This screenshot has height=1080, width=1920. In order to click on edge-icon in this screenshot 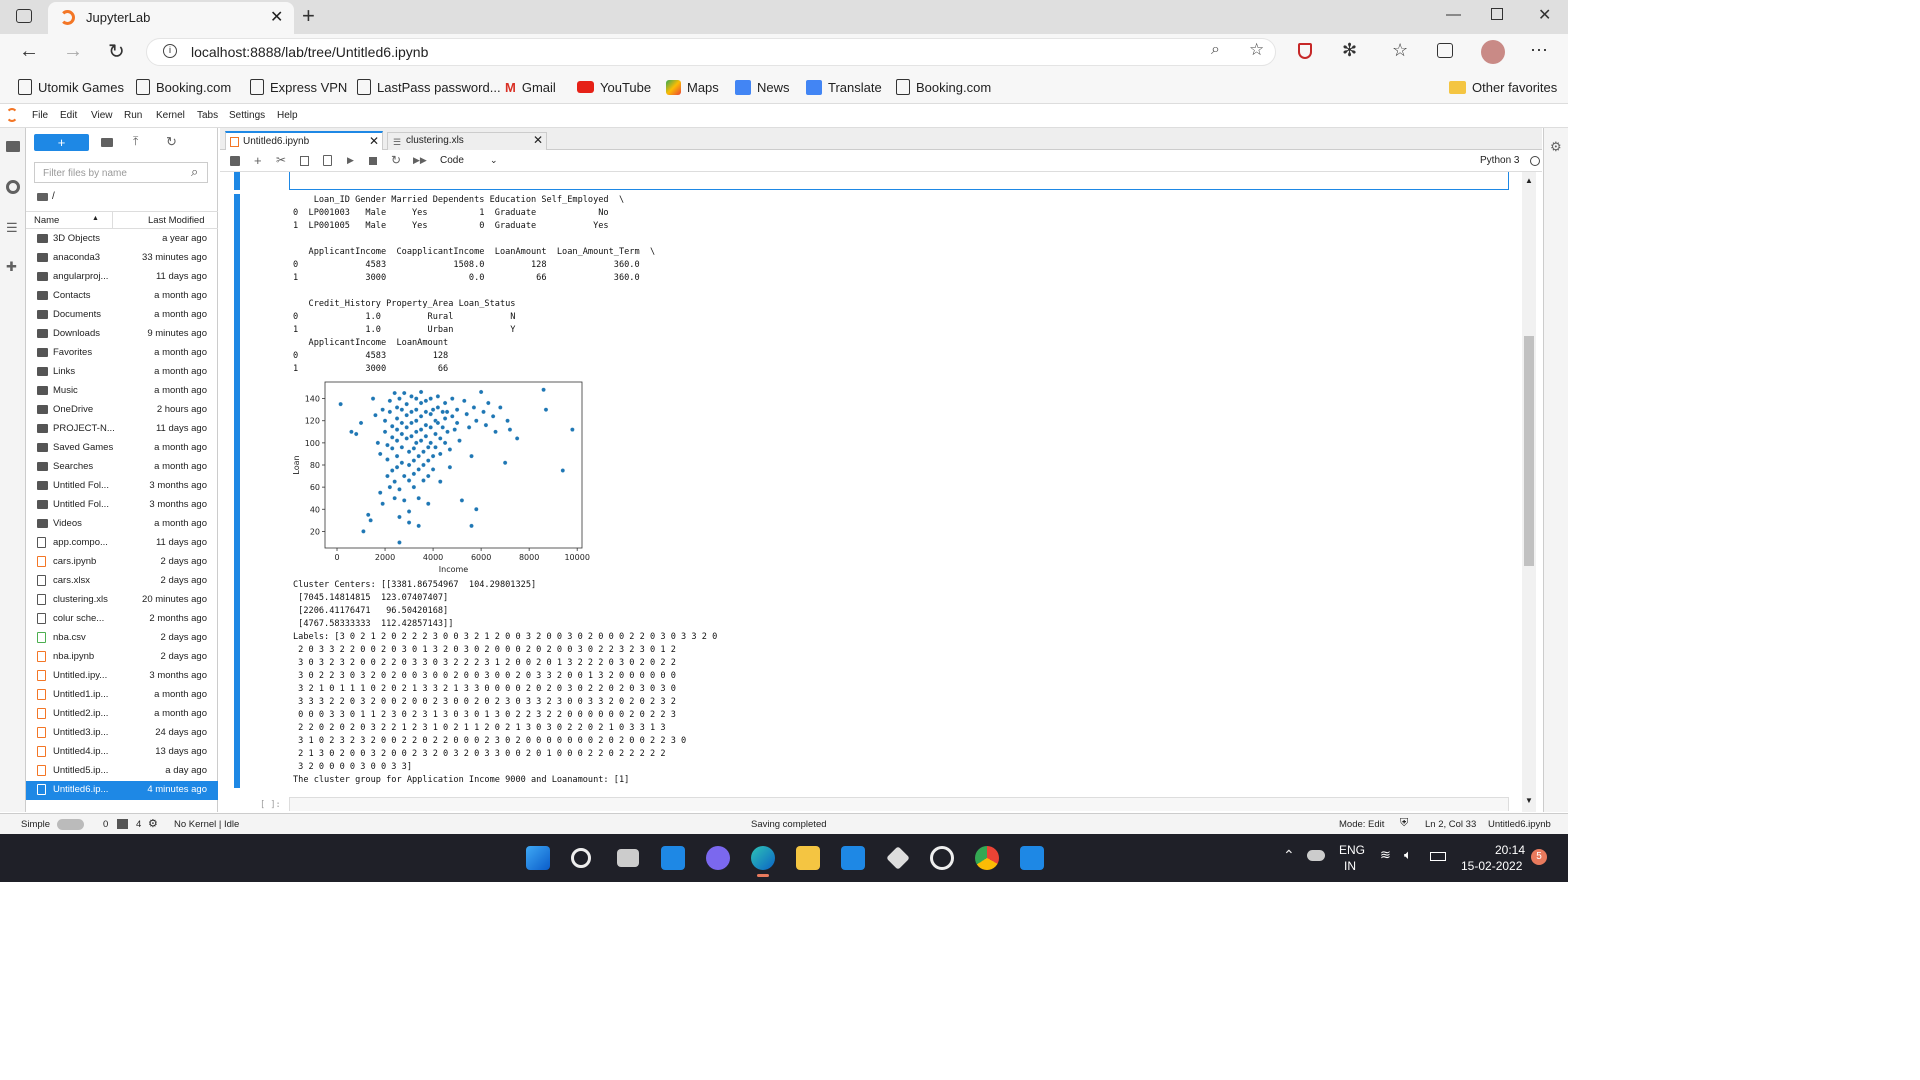, I will do `click(763, 858)`.